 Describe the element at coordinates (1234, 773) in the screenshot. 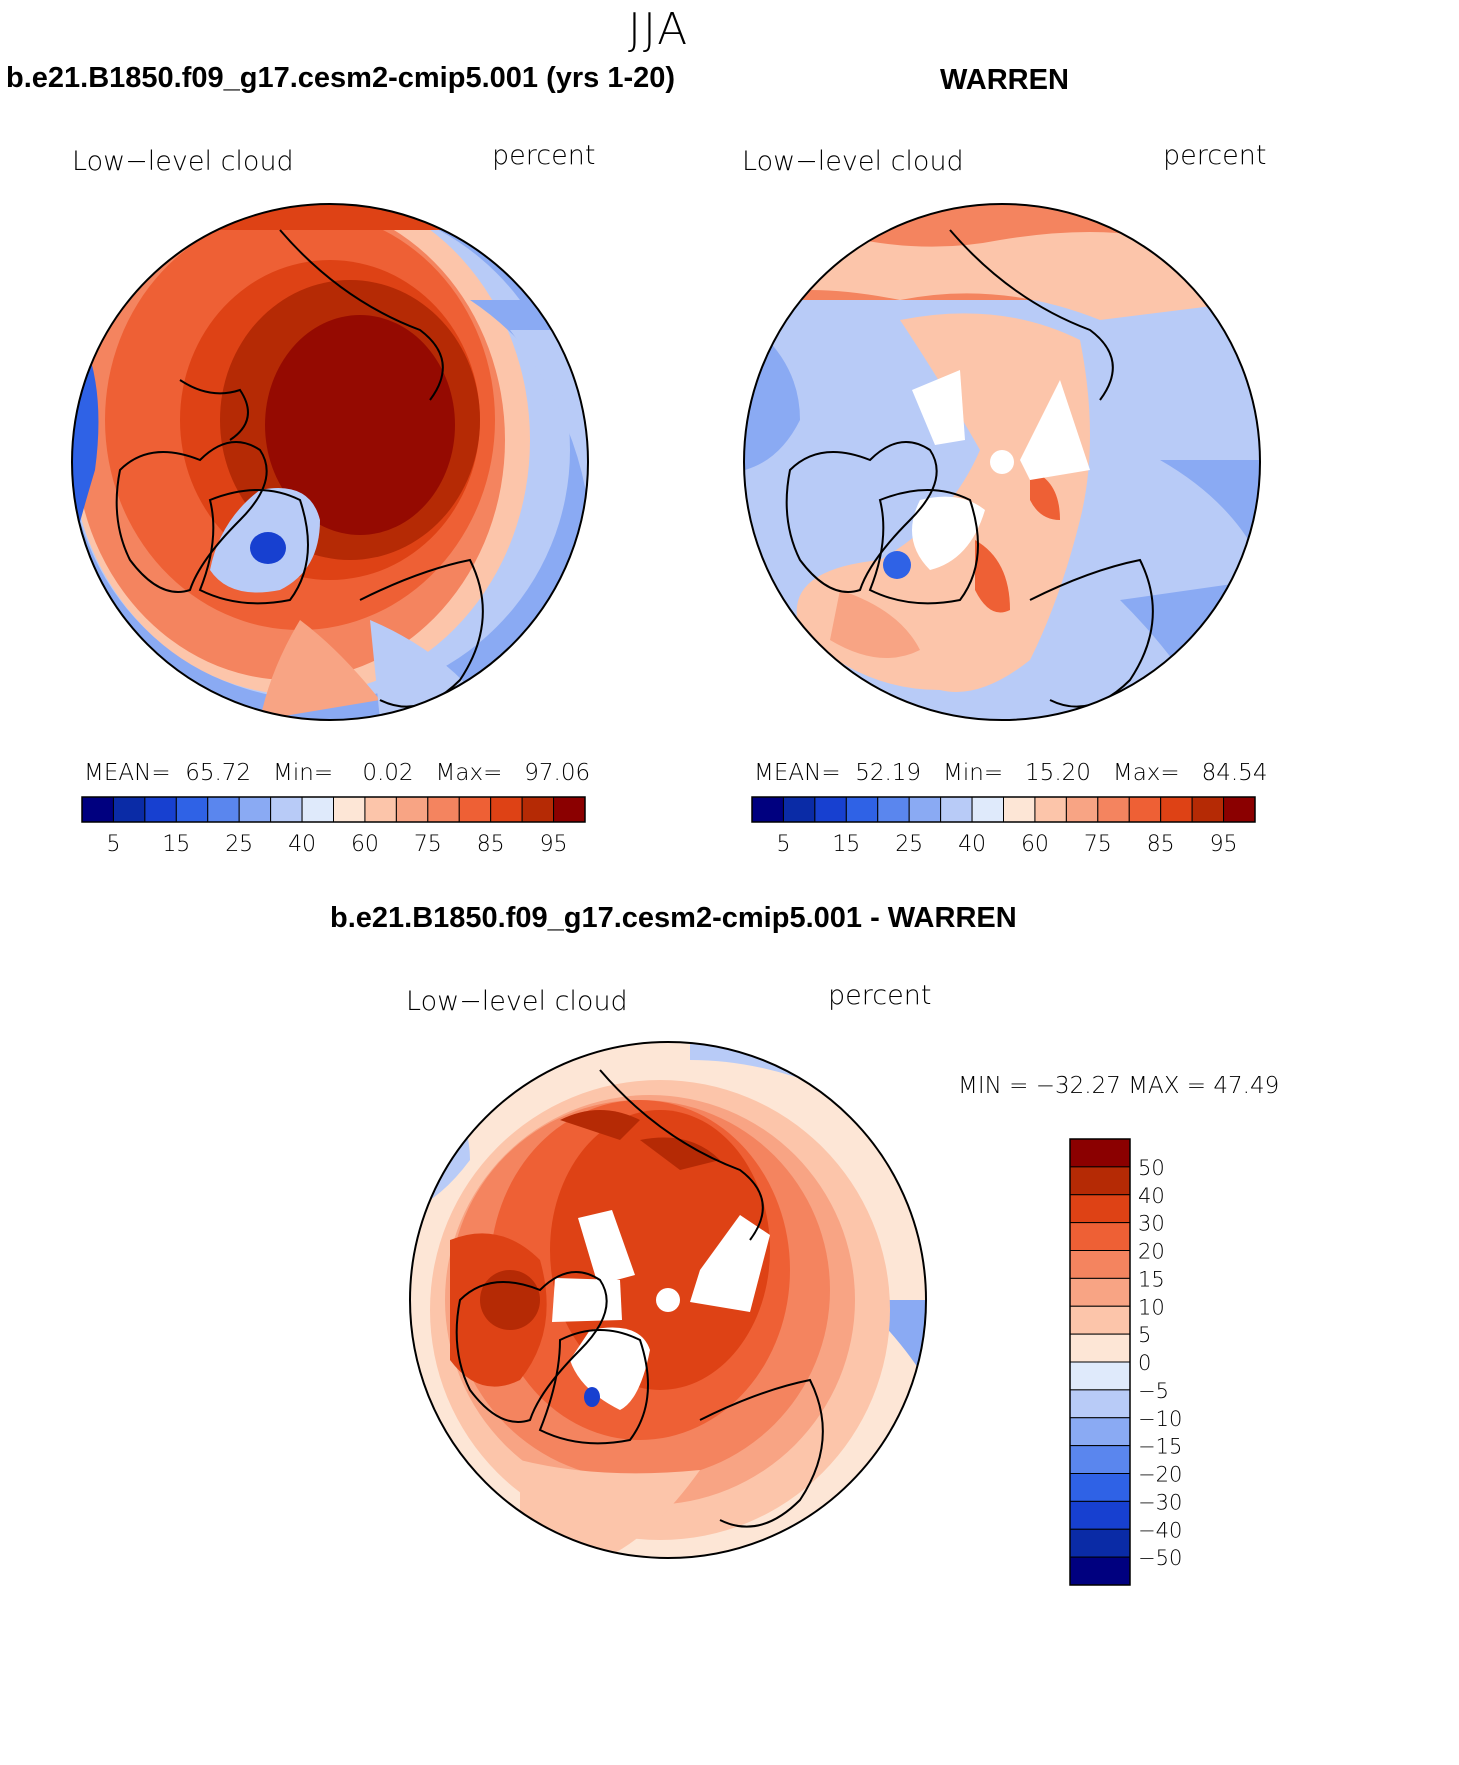

I see `panel2-max-value: 84.54` at that location.